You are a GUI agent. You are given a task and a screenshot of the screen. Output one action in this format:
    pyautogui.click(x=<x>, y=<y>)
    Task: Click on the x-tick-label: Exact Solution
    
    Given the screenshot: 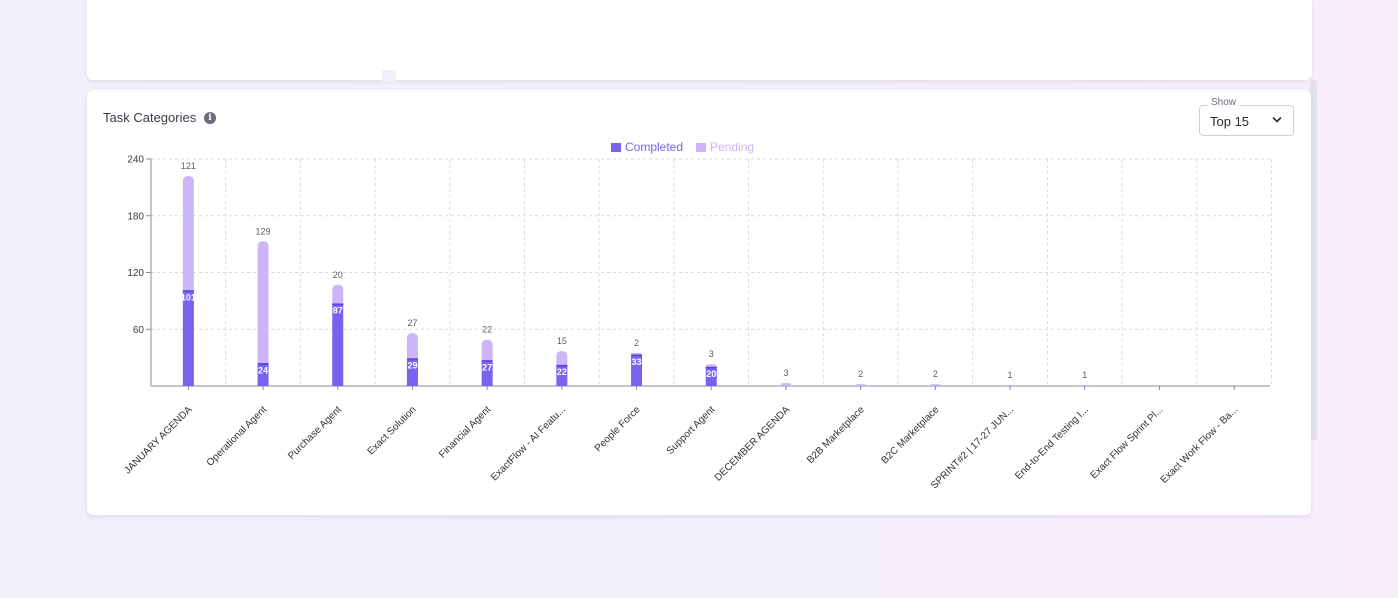 What is the action you would take?
    pyautogui.click(x=392, y=430)
    